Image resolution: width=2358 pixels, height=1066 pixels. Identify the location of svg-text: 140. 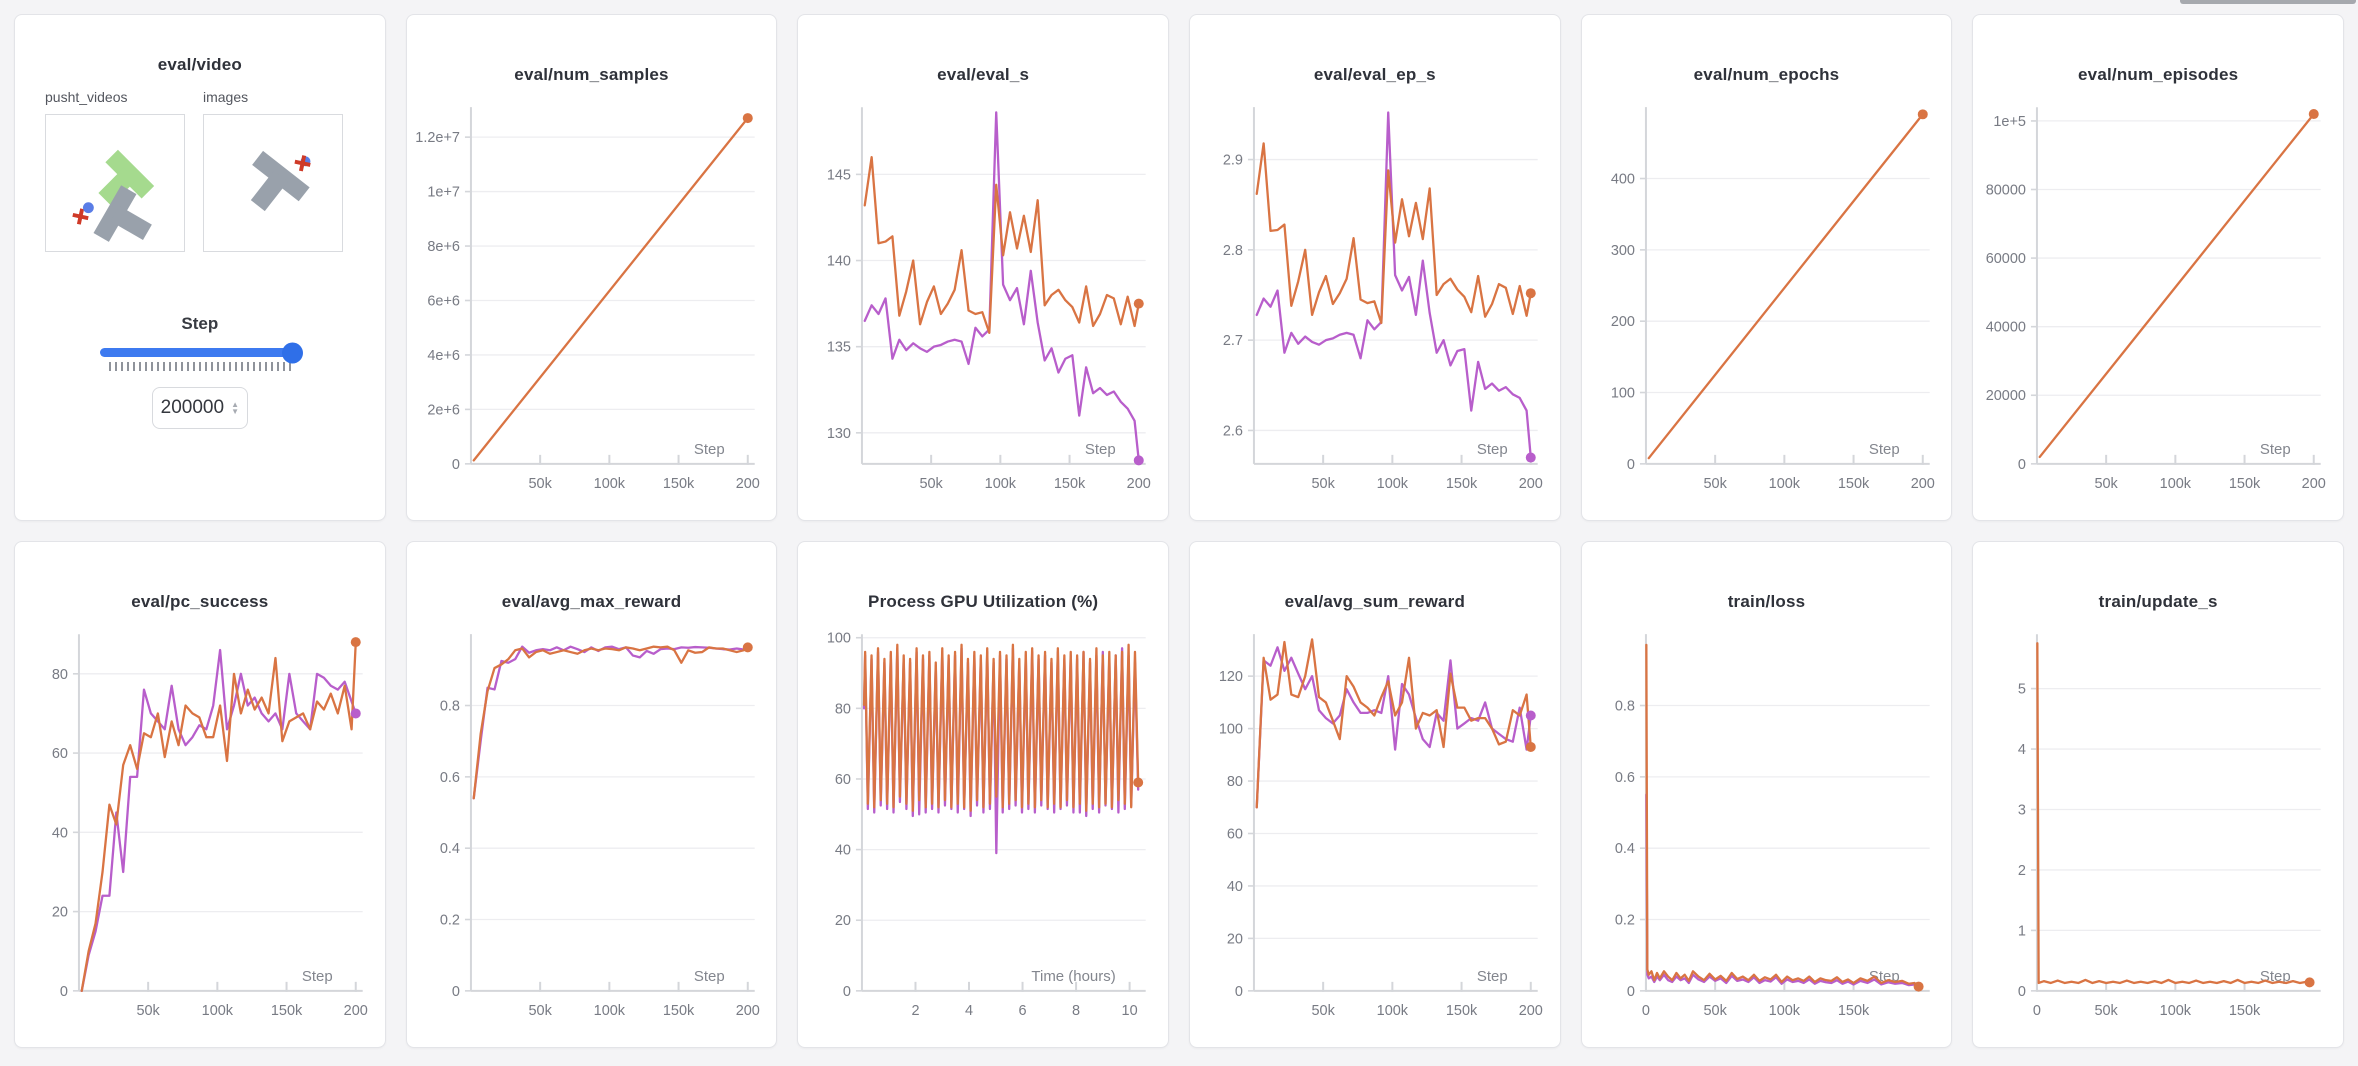
(839, 262).